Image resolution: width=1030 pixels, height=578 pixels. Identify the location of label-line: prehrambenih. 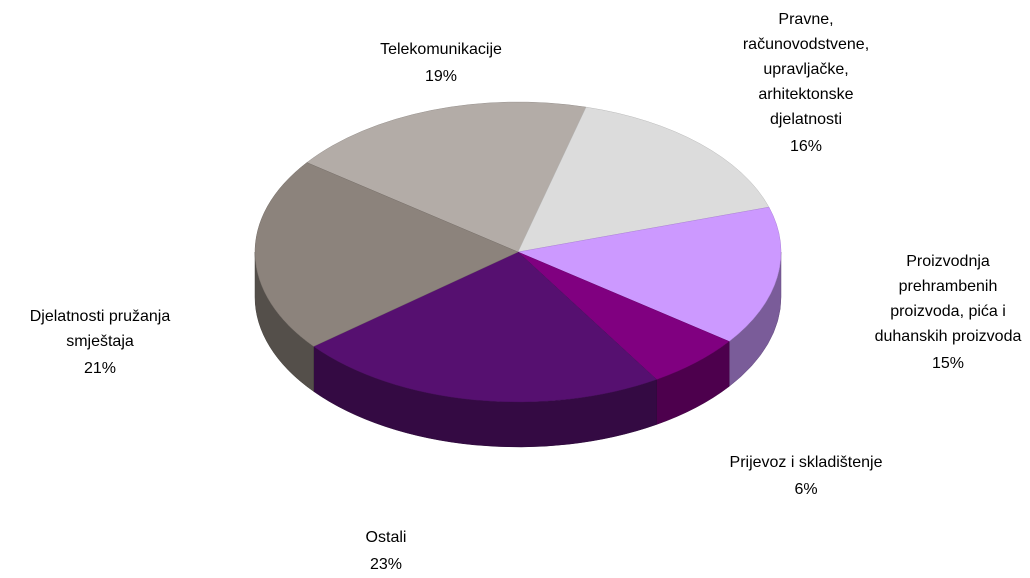
(948, 286).